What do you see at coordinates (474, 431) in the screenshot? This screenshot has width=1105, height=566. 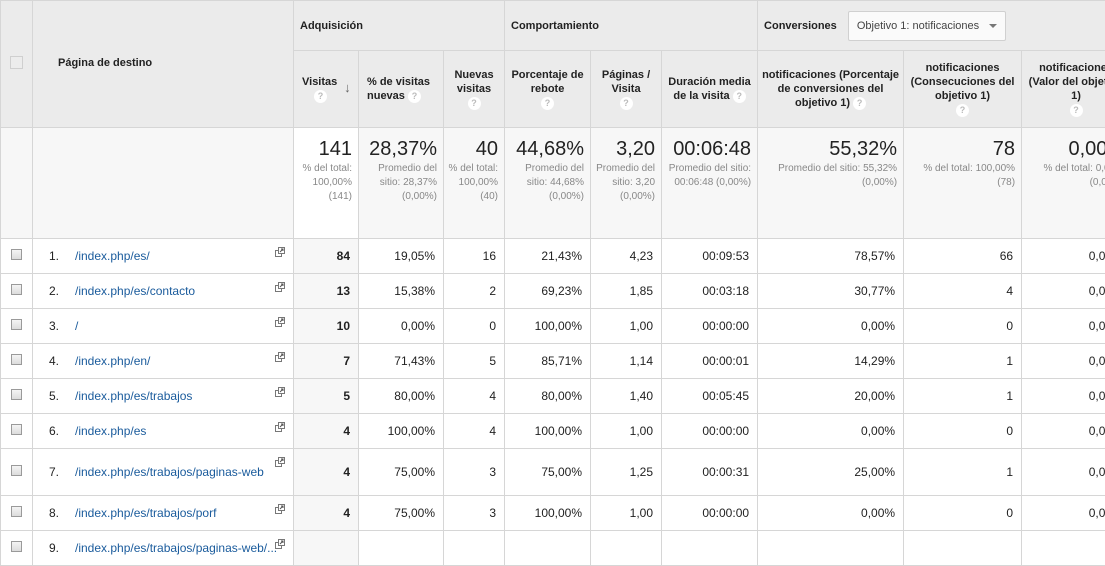 I see `cell-new-visits: 4` at bounding box center [474, 431].